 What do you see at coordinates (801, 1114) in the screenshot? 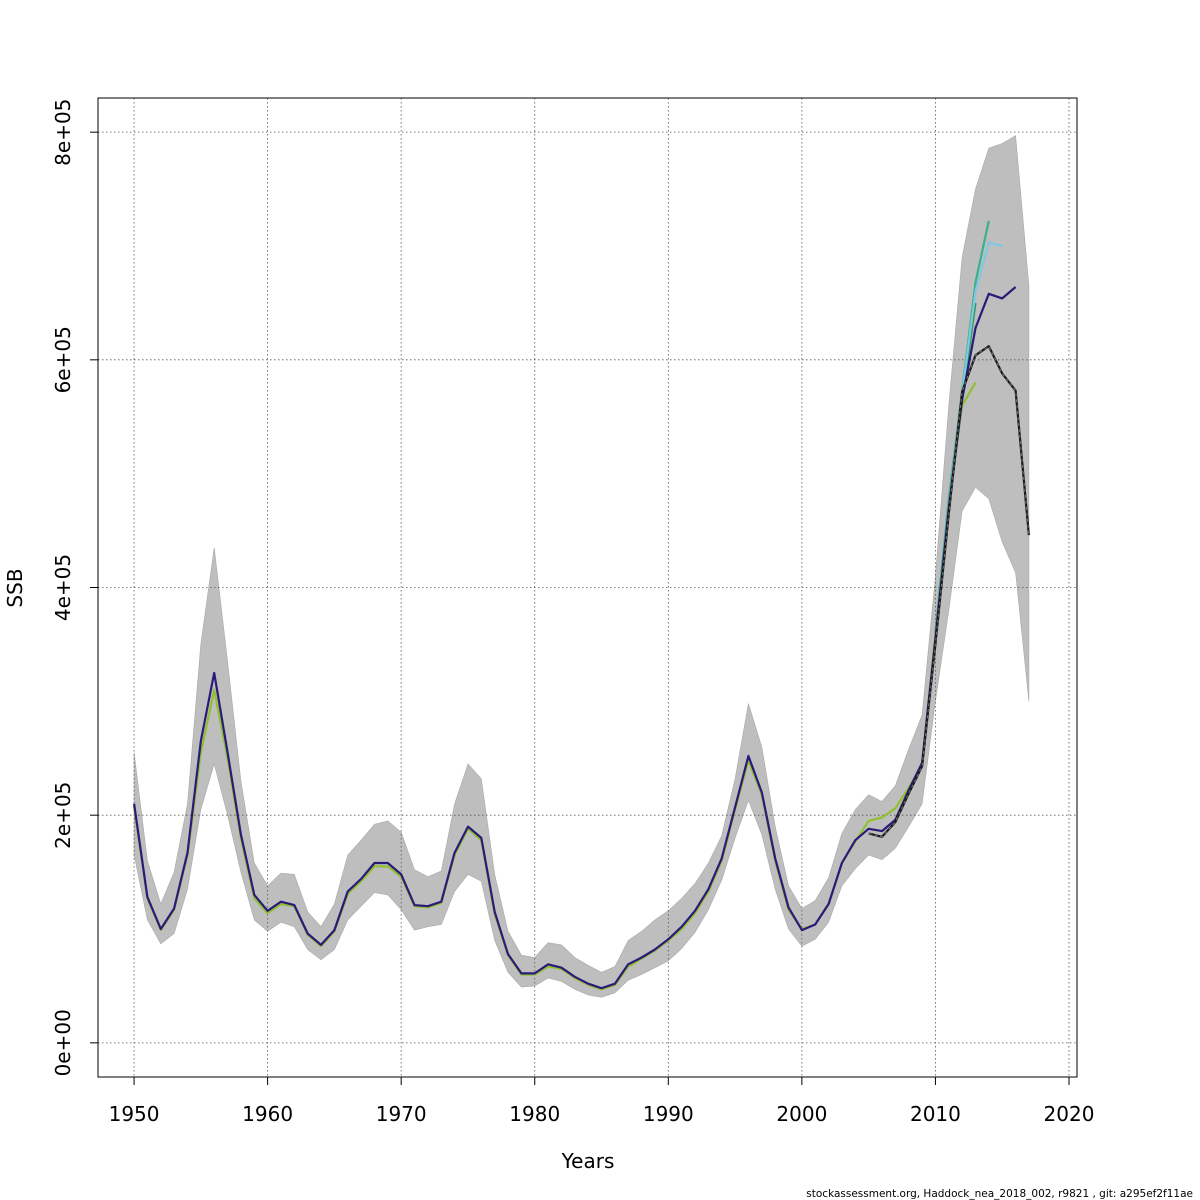
I see `x-tick-label: 2000` at bounding box center [801, 1114].